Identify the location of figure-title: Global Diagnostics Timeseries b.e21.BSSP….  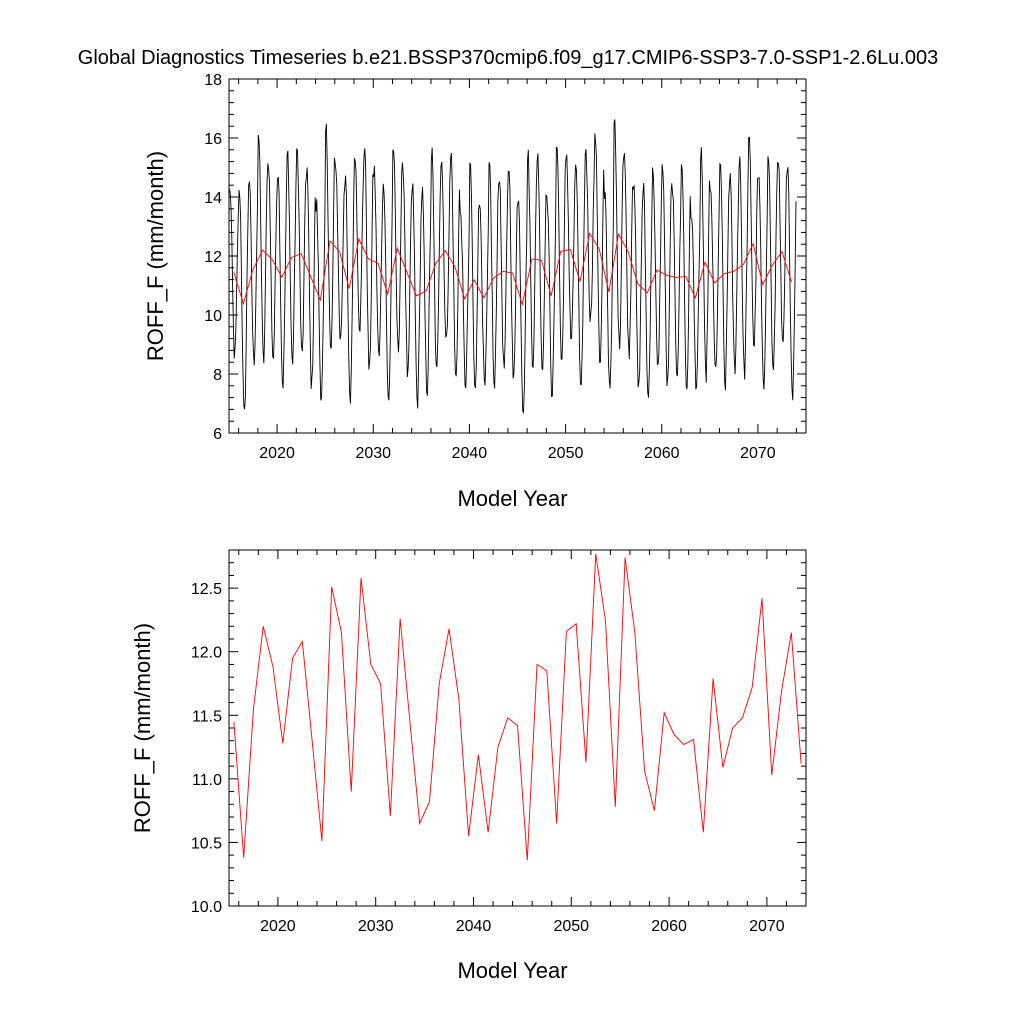
(508, 58).